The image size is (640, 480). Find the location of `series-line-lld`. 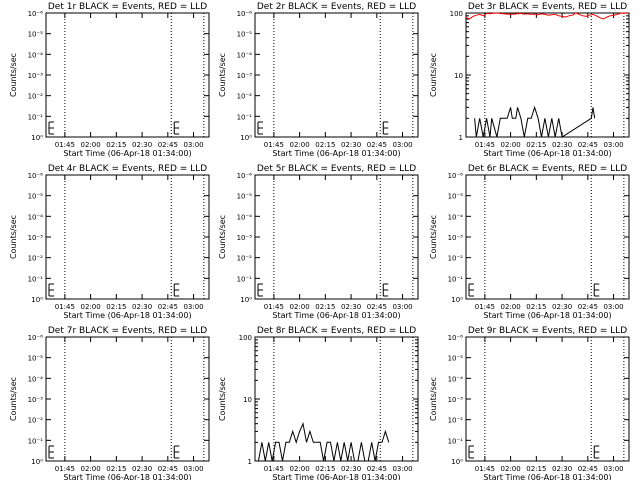

series-line-lld is located at coordinates (546, 16).